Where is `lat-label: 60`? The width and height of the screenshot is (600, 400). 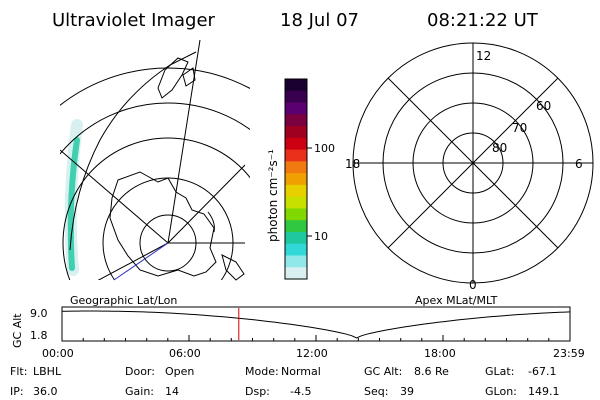 lat-label: 60 is located at coordinates (543, 106).